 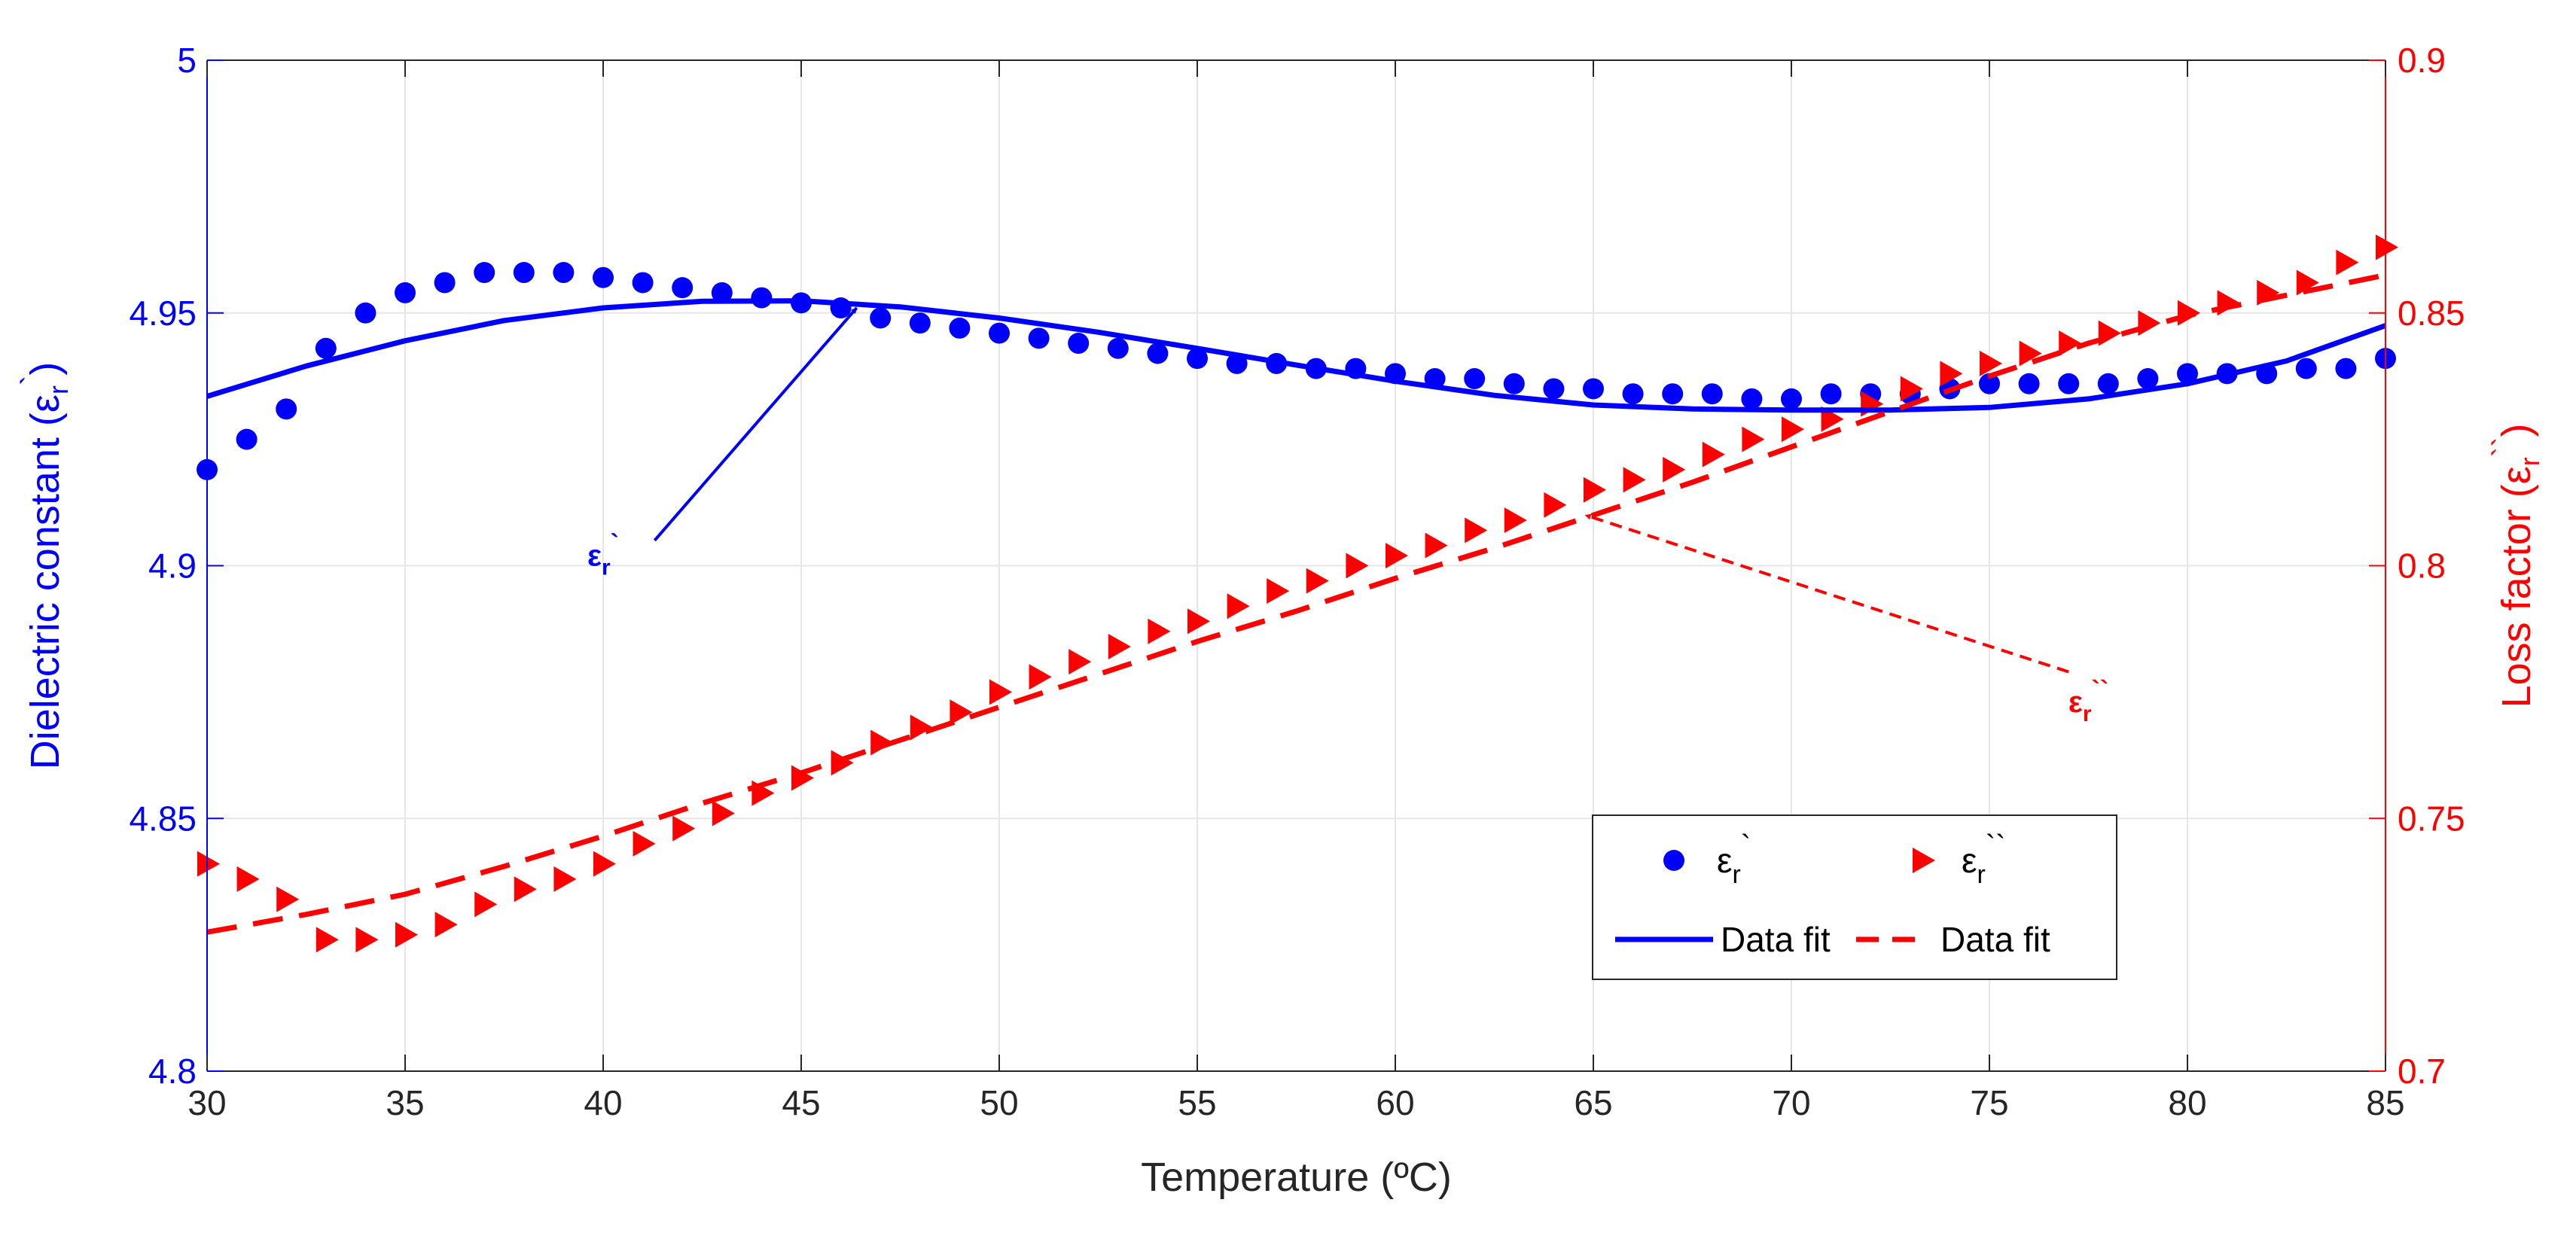 I want to click on x-tick-label: 80, so click(x=2187, y=1102).